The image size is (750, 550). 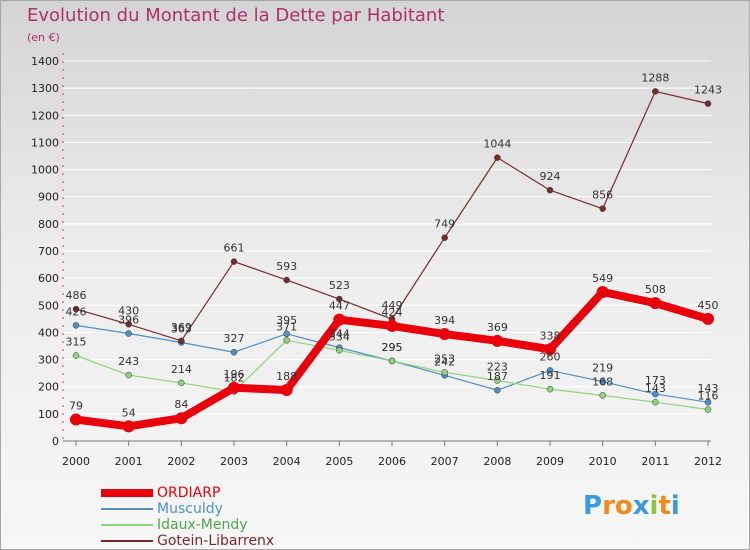 I want to click on logo-letter: o, so click(x=623, y=506).